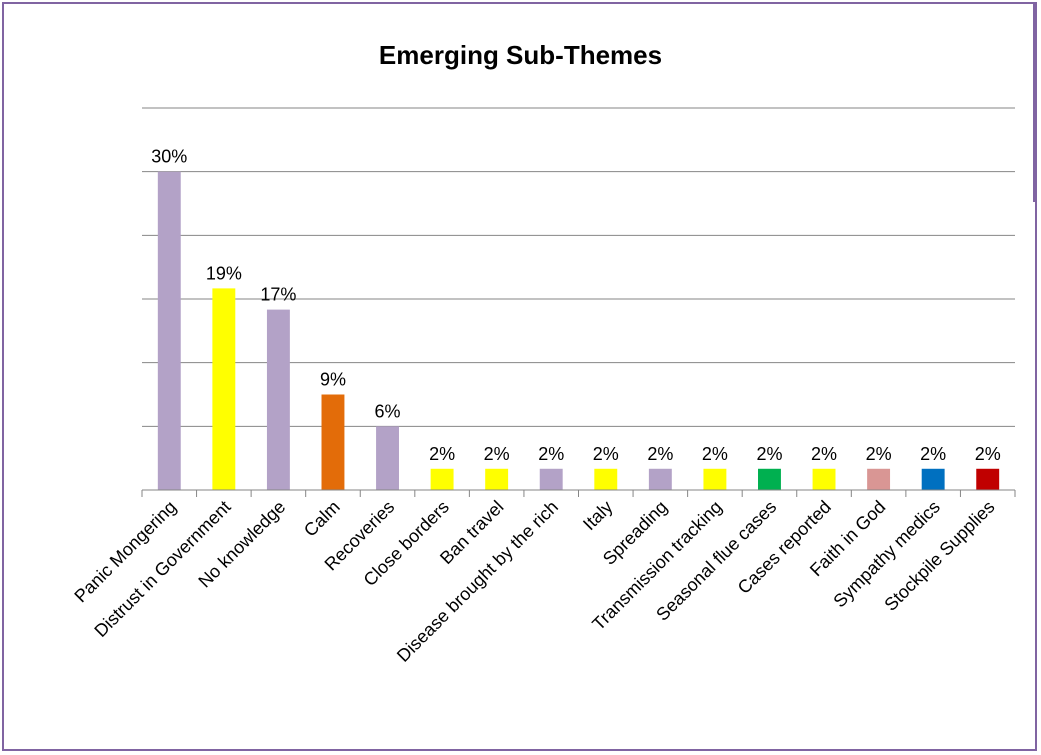 This screenshot has width=1041, height=755. Describe the element at coordinates (520, 55) in the screenshot. I see `chart-title: Emerging Sub-Themes` at that location.